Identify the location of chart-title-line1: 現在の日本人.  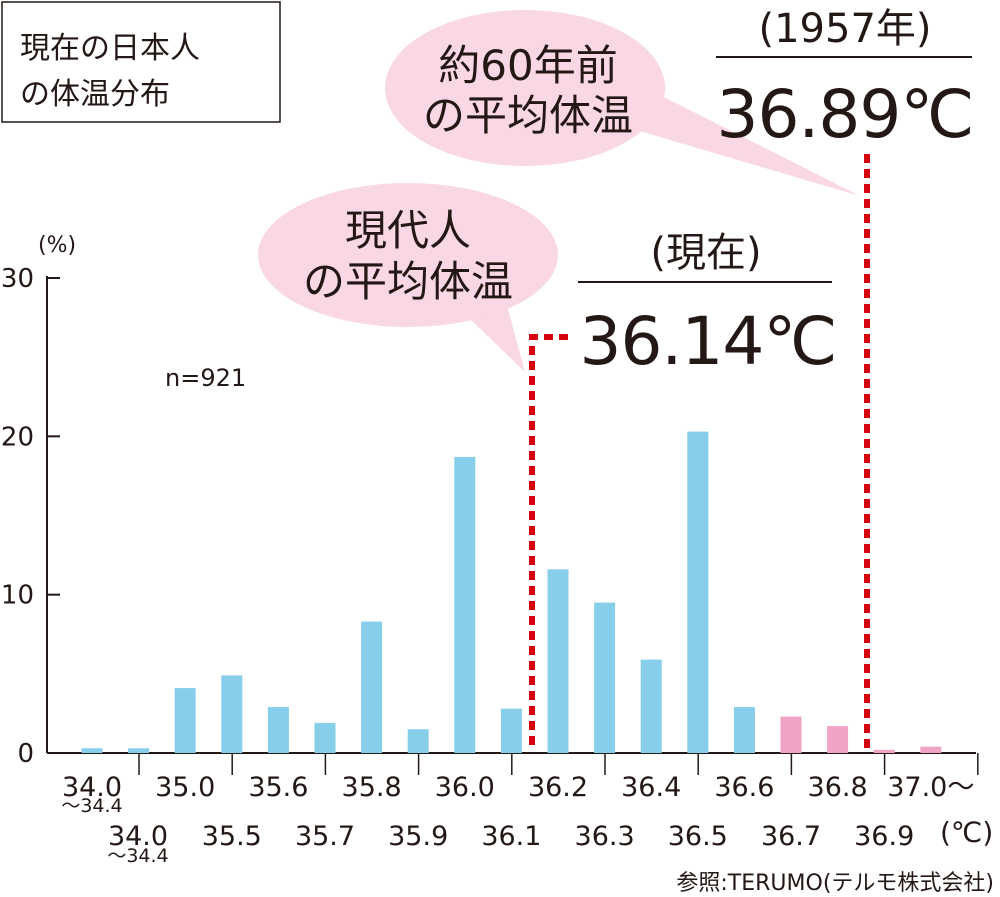
(110, 48).